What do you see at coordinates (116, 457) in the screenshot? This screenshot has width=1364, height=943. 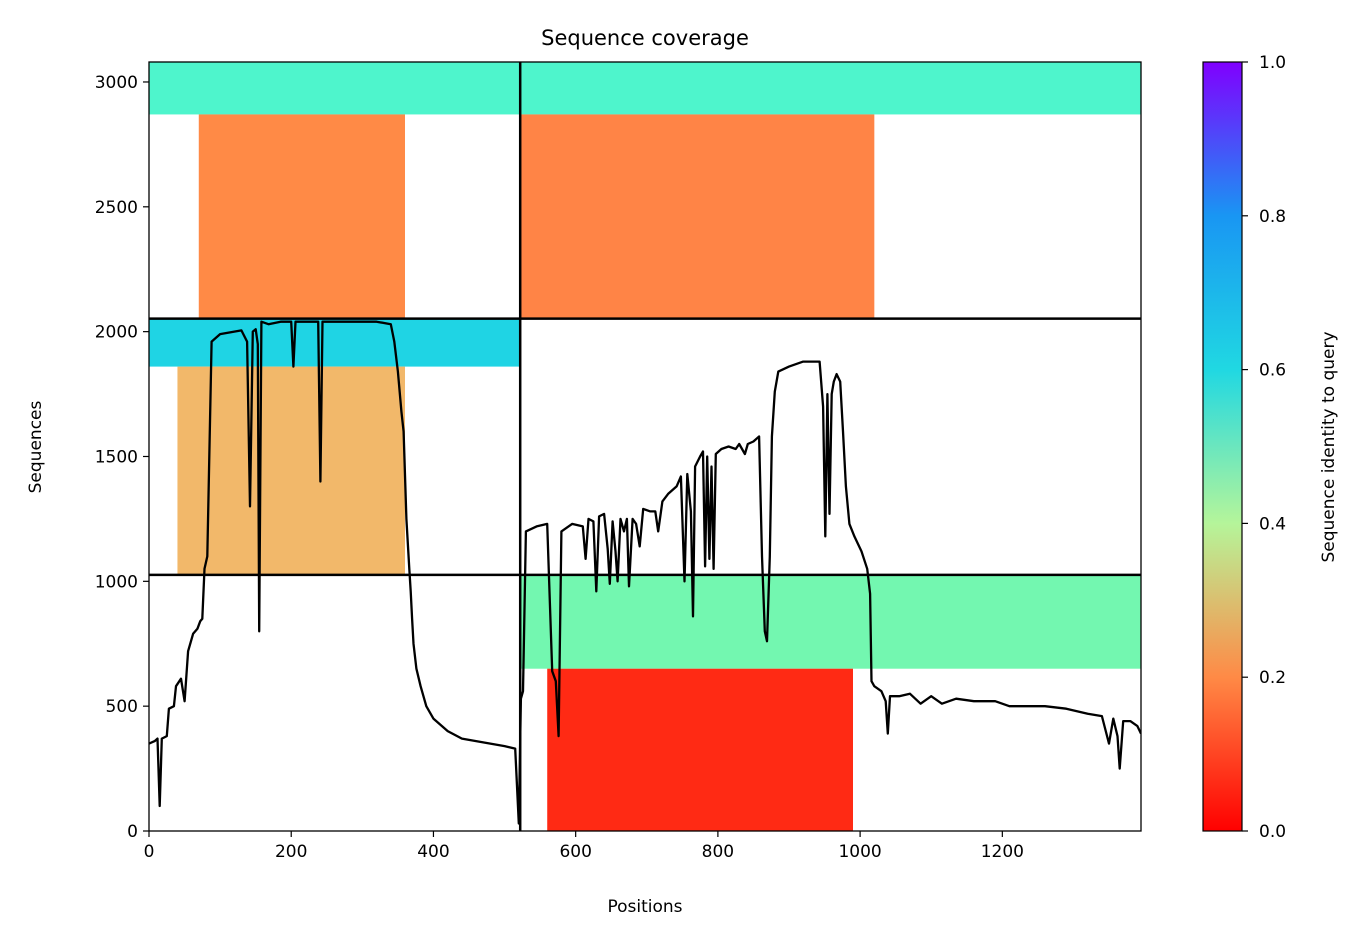 I see `y-tick-label: 1500` at bounding box center [116, 457].